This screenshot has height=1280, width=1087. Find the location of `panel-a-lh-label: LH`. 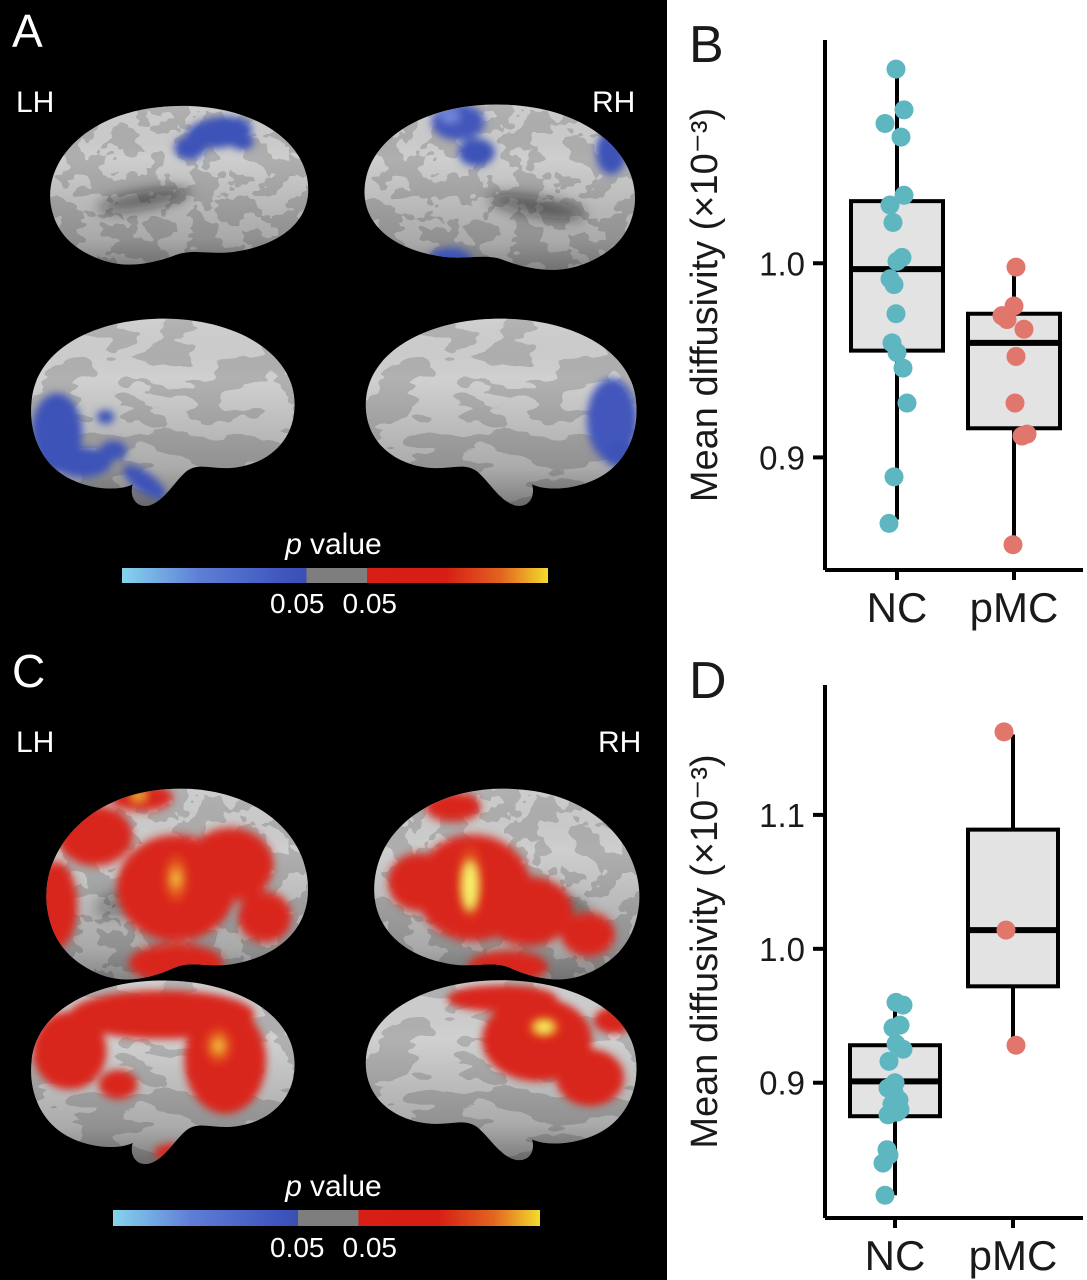

panel-a-lh-label: LH is located at coordinates (35, 102).